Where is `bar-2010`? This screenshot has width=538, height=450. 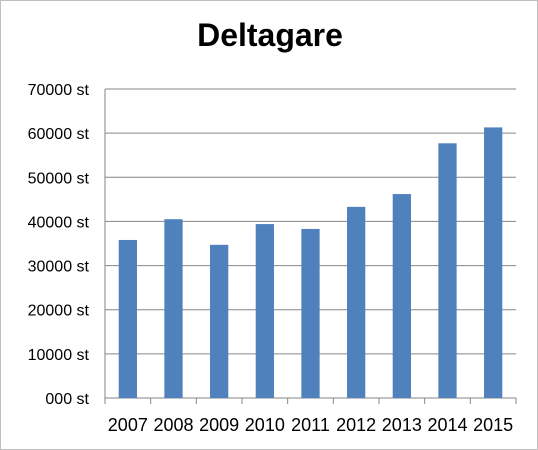 bar-2010 is located at coordinates (264, 311).